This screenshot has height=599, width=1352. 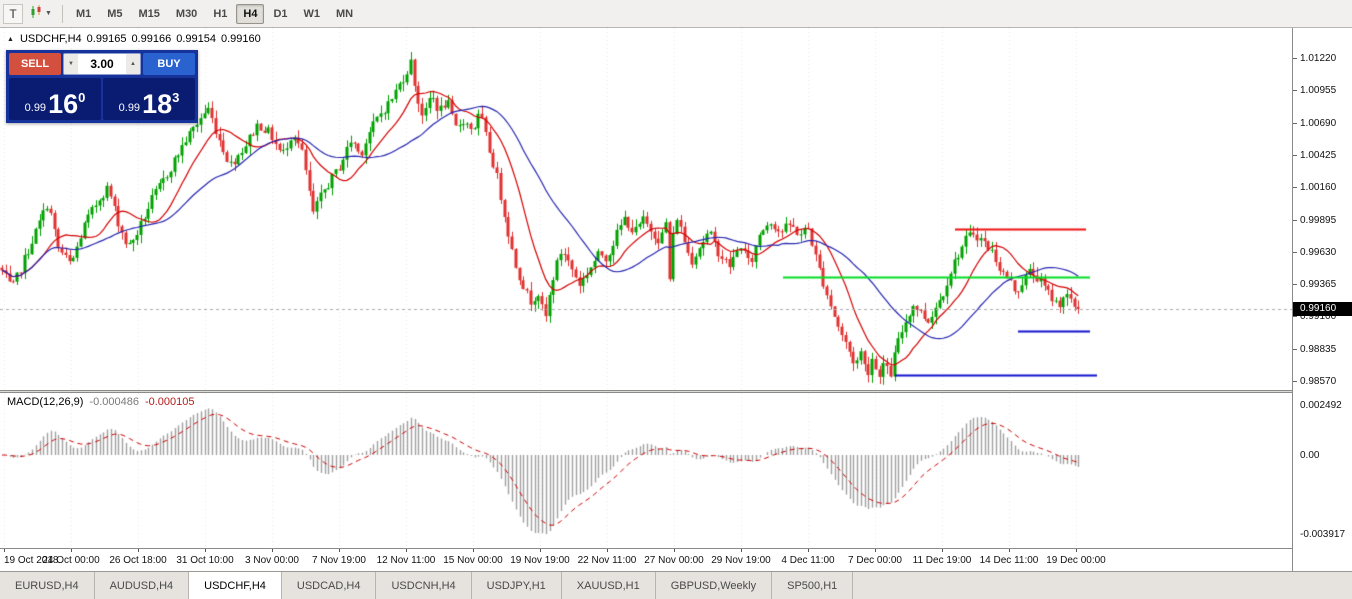 I want to click on ohlc-open: 0.99165, so click(x=106, y=39).